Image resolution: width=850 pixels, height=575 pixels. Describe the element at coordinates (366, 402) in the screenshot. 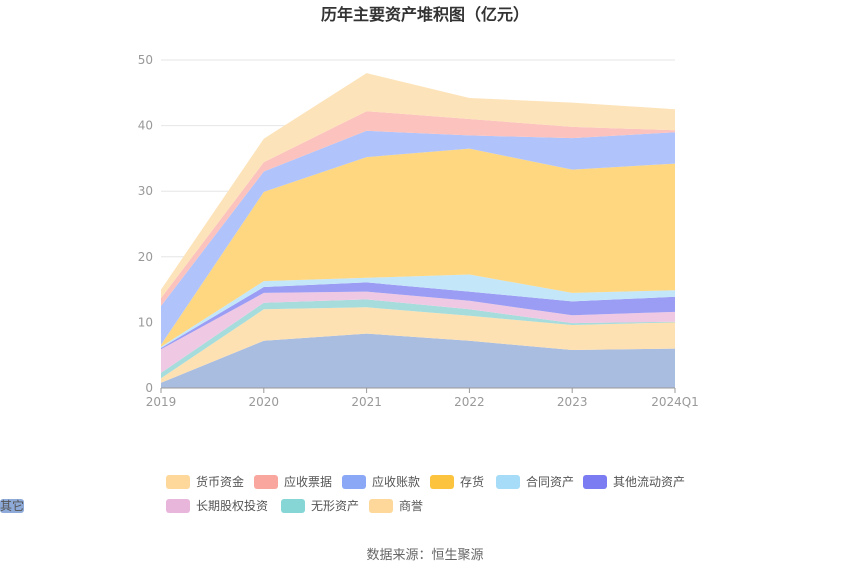

I see `x-tick-label: 2021` at that location.